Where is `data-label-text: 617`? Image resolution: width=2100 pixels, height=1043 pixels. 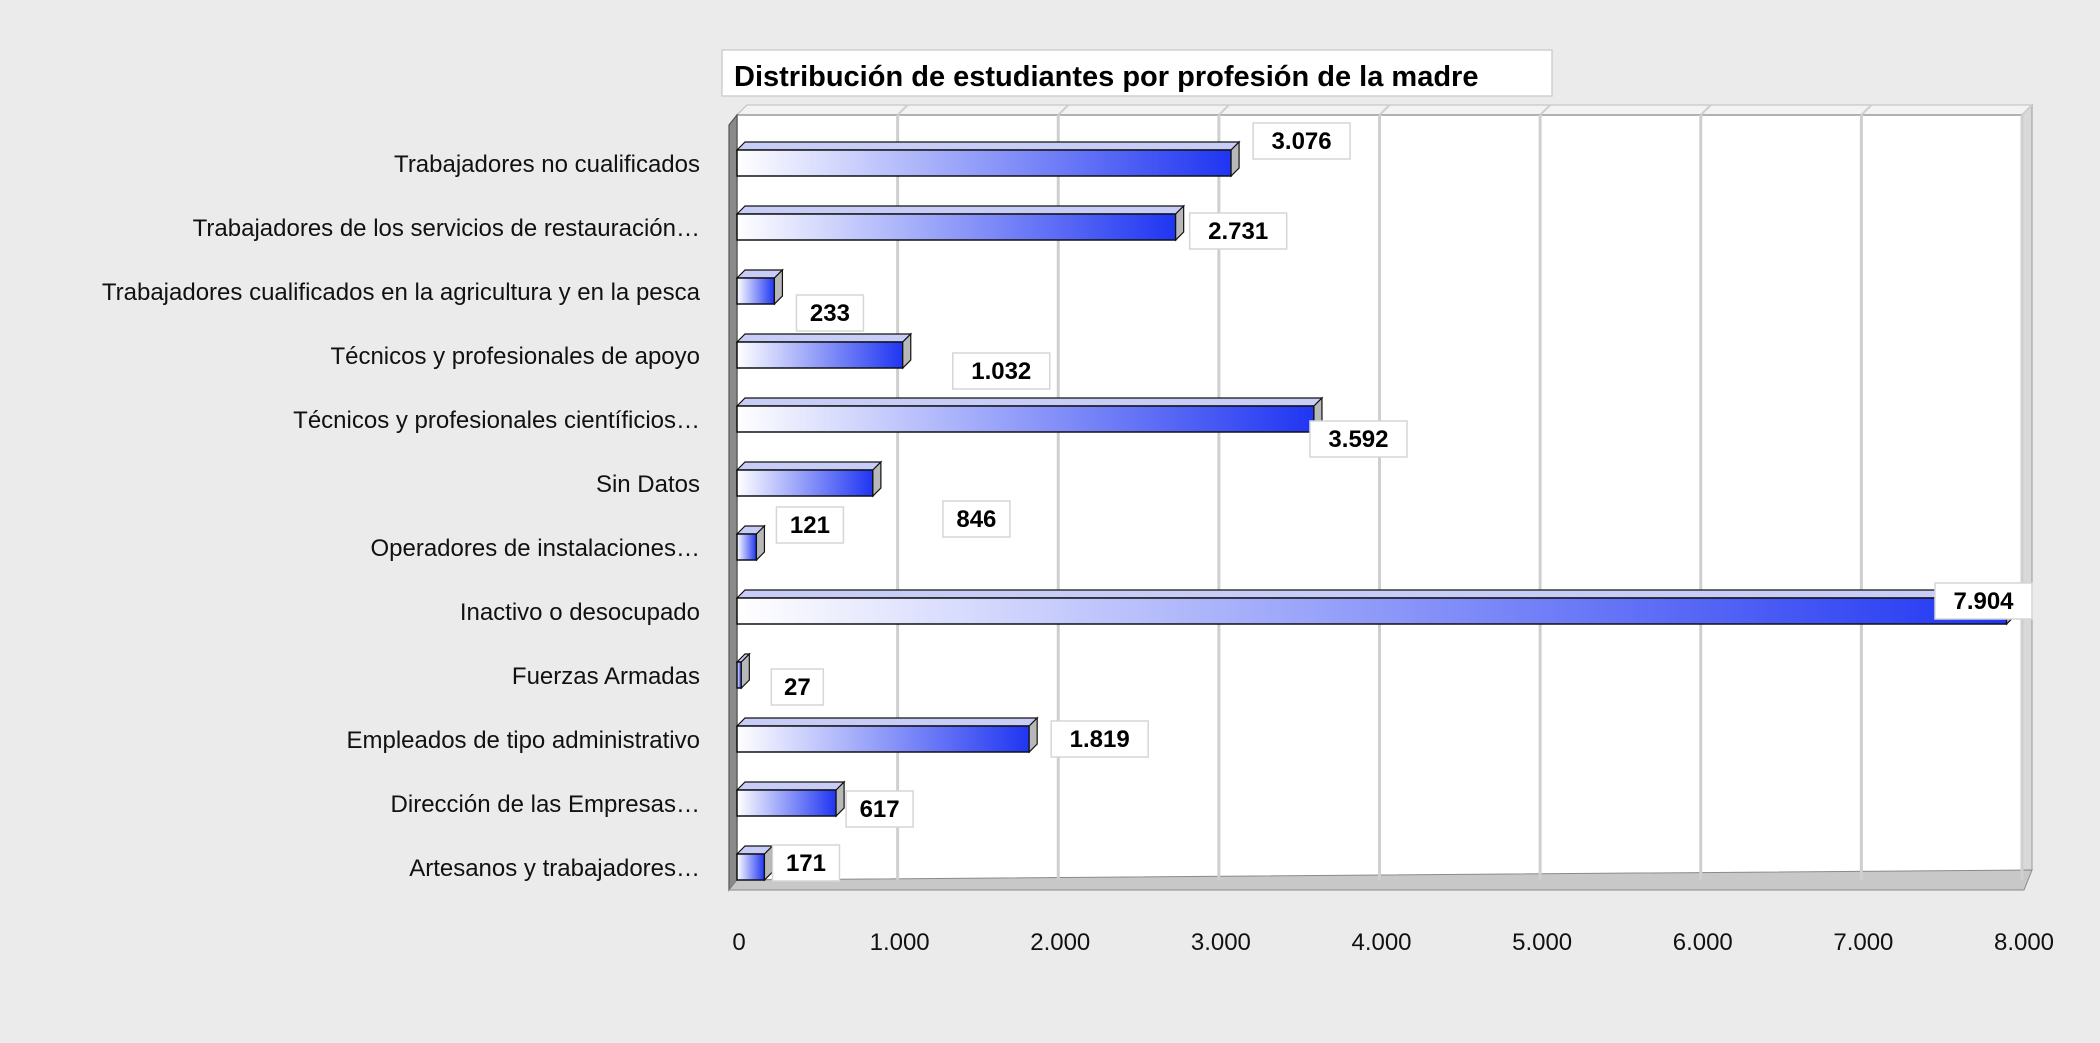
data-label-text: 617 is located at coordinates (880, 809).